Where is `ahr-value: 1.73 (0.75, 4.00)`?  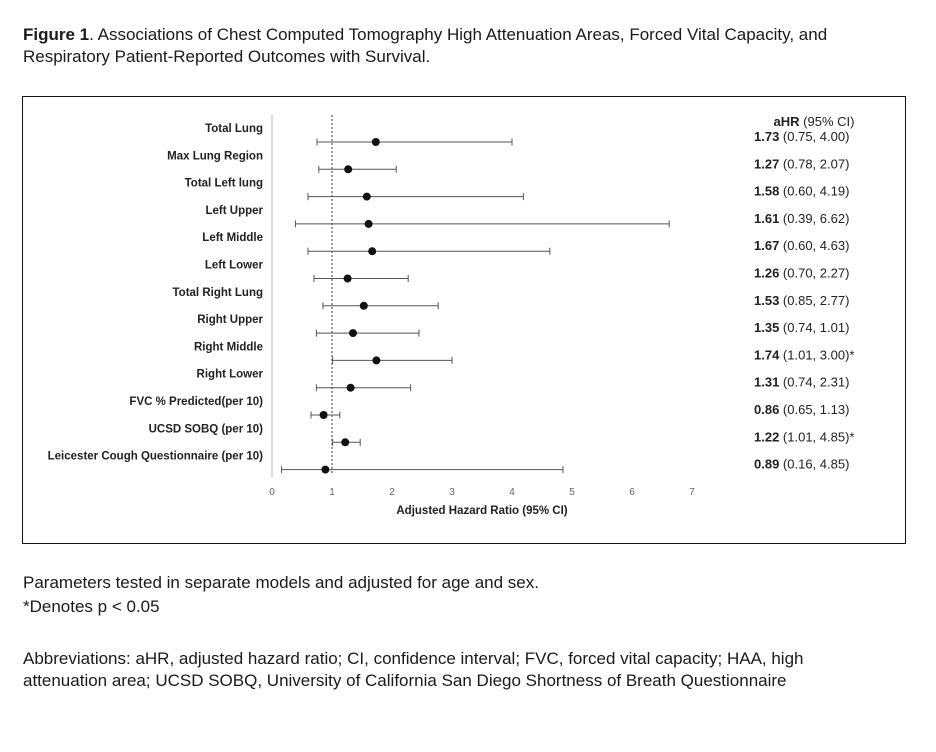
ahr-value: 1.73 (0.75, 4.00) is located at coordinates (801, 136).